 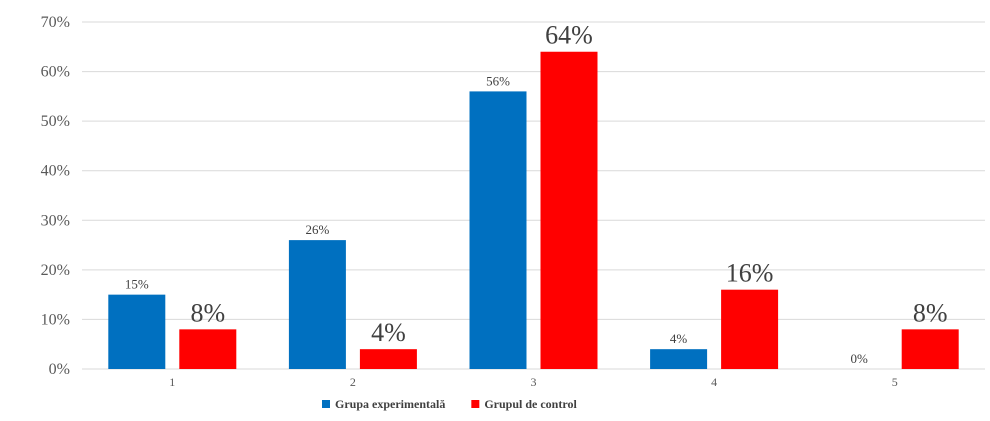 I want to click on legend-label: Grupul de control, so click(x=530, y=404).